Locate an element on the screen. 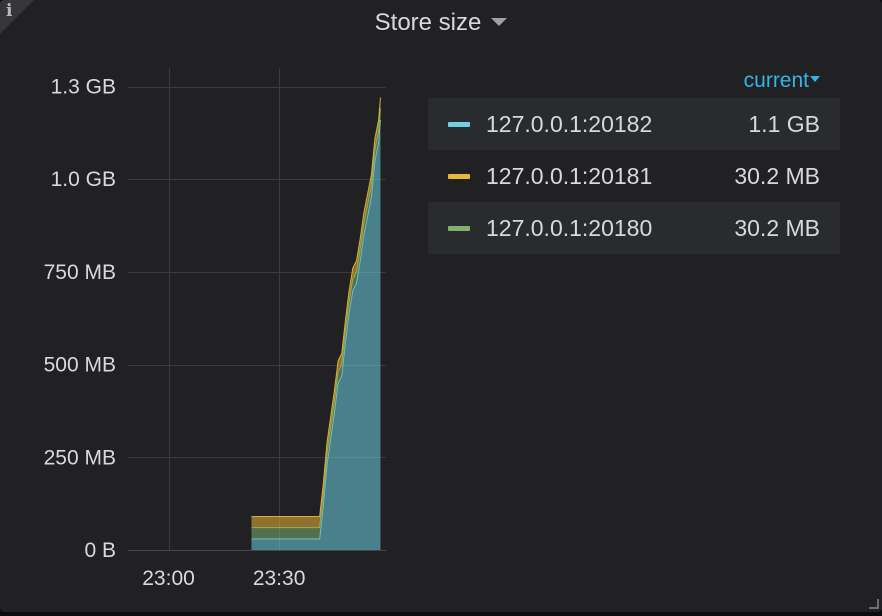  x-axis: 23:00 23:30 is located at coordinates (223, 578).